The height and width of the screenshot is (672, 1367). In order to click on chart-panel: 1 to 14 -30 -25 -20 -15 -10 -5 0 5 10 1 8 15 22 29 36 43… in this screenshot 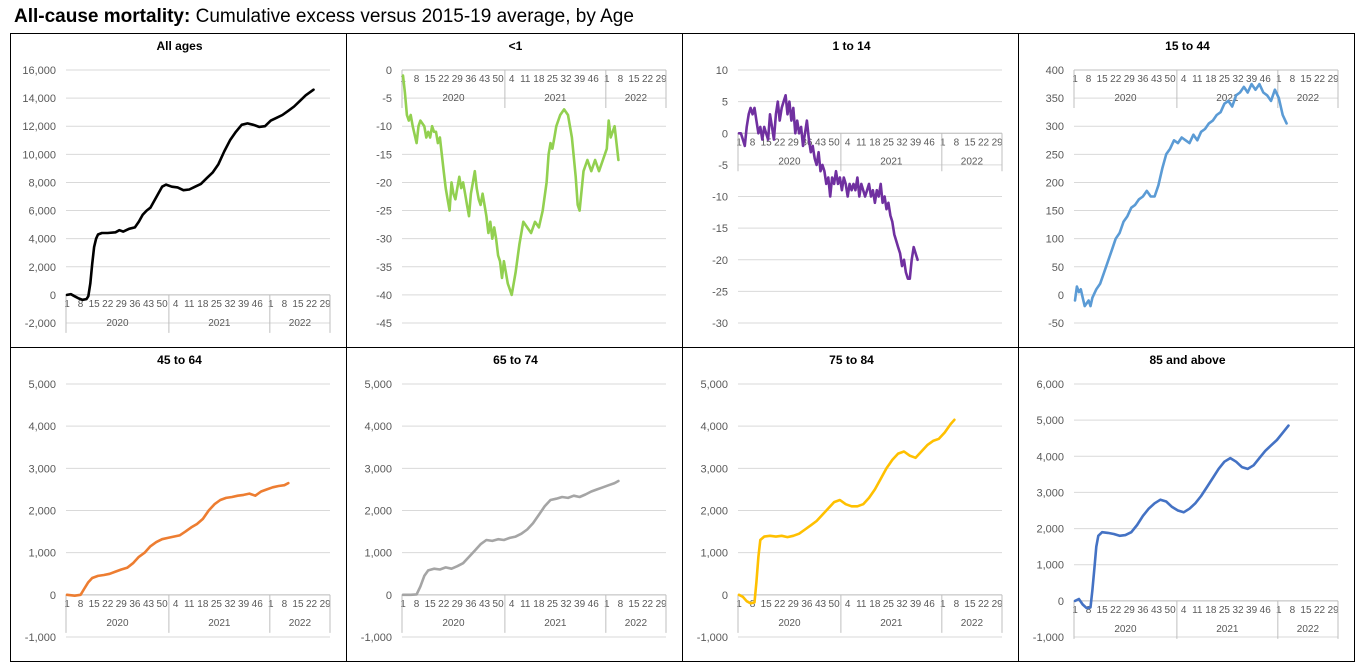, I will do `click(850, 190)`.